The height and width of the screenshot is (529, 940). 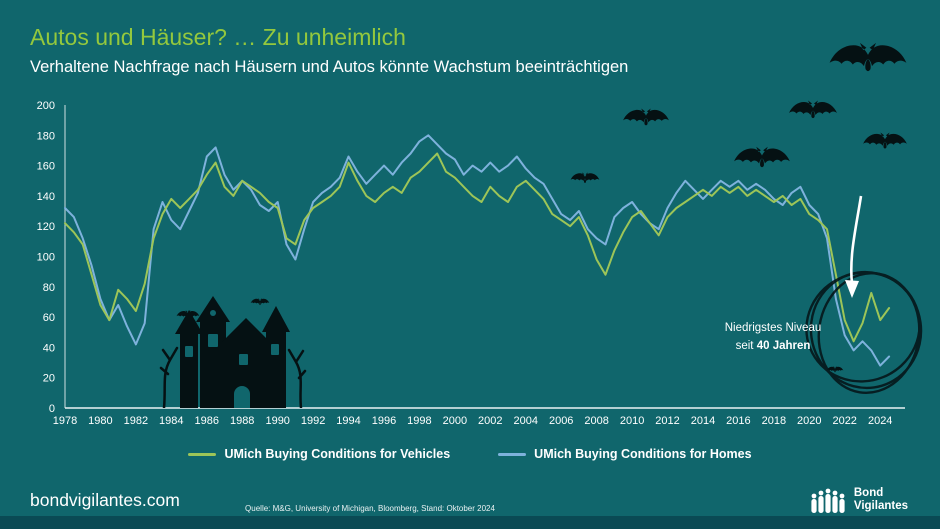 I want to click on x-tick-label: 2012, so click(x=667, y=421).